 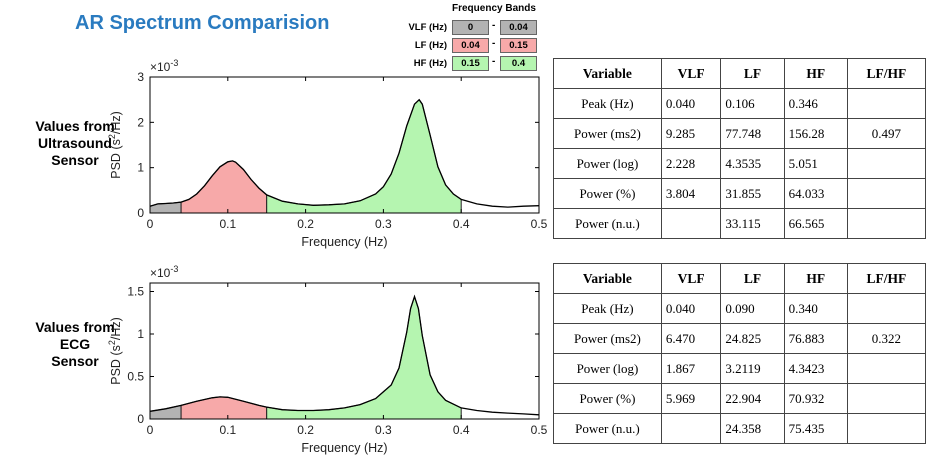 I want to click on table-cell: Power (log), so click(x=607, y=368).